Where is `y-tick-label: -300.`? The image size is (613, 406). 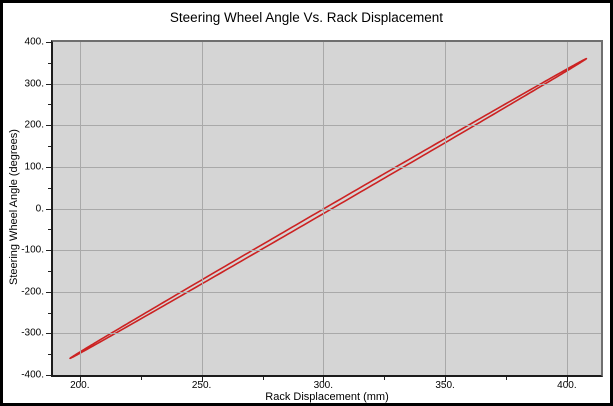 y-tick-label: -300. is located at coordinates (32, 333).